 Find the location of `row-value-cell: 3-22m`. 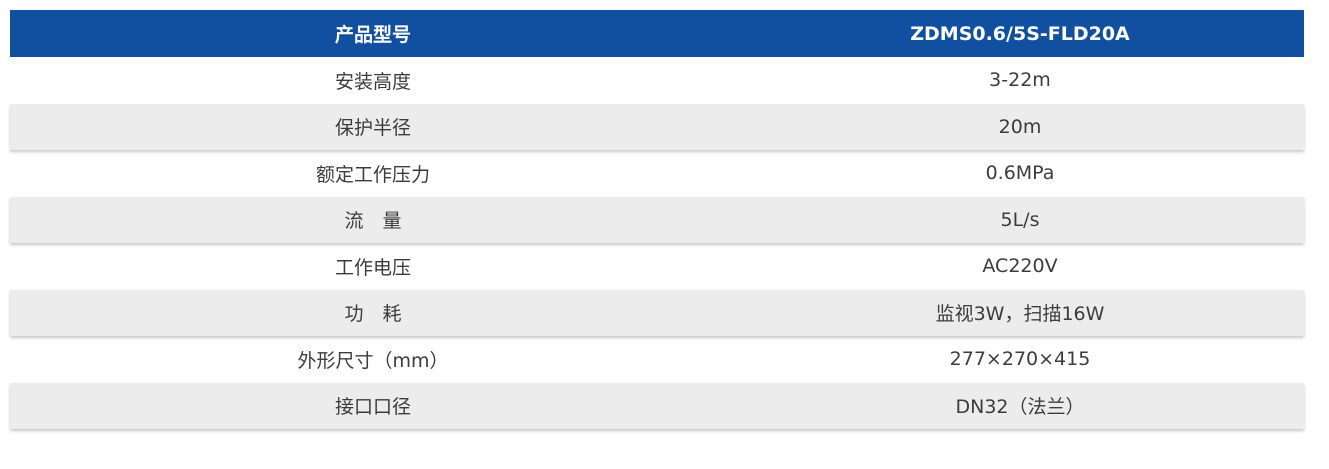

row-value-cell: 3-22m is located at coordinates (1020, 80).